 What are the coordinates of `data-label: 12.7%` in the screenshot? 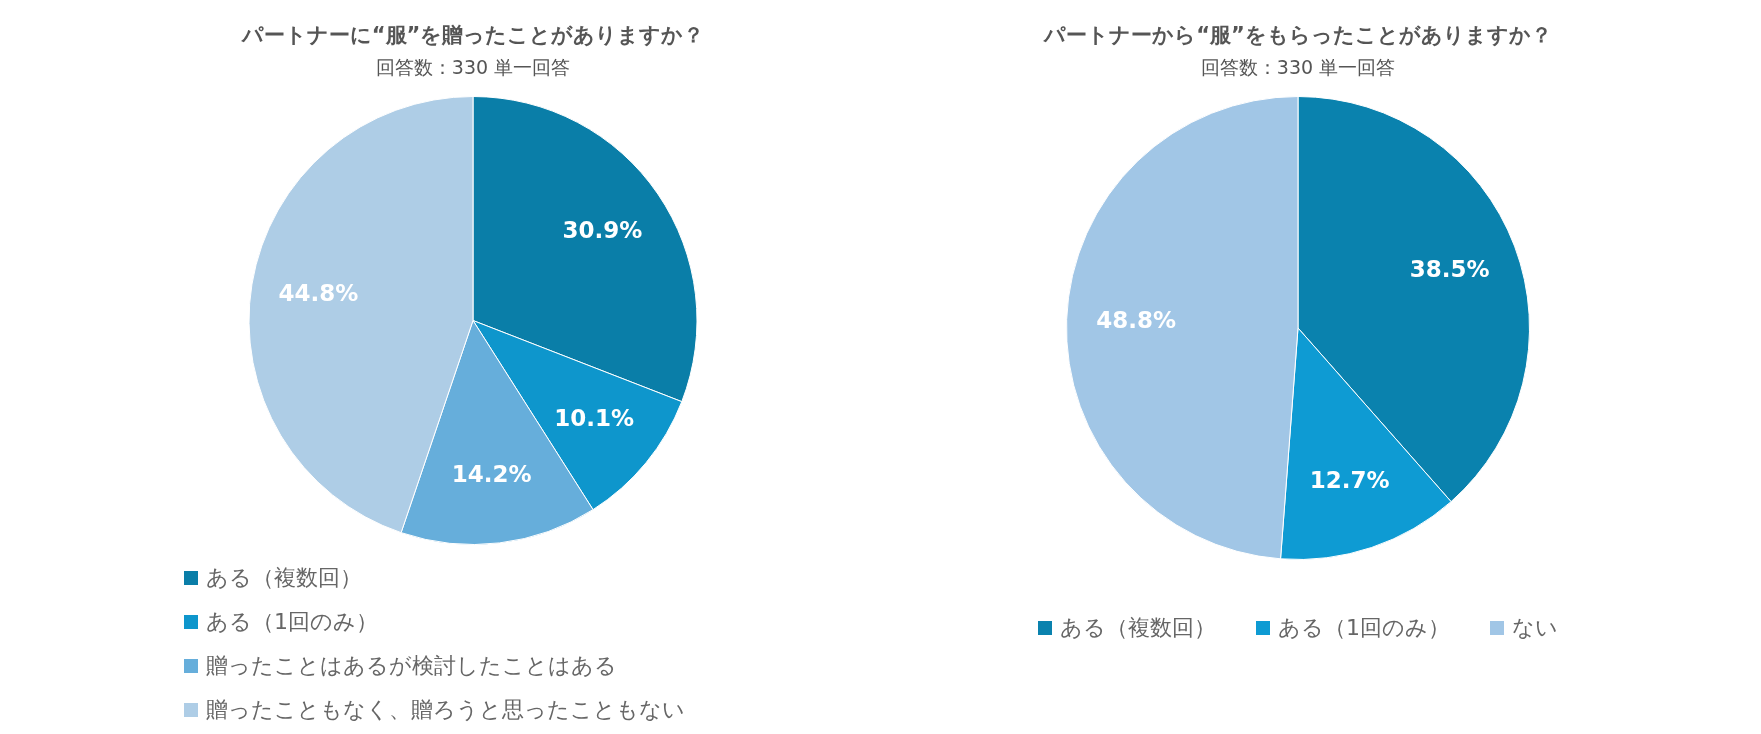 It's located at (1349, 479).